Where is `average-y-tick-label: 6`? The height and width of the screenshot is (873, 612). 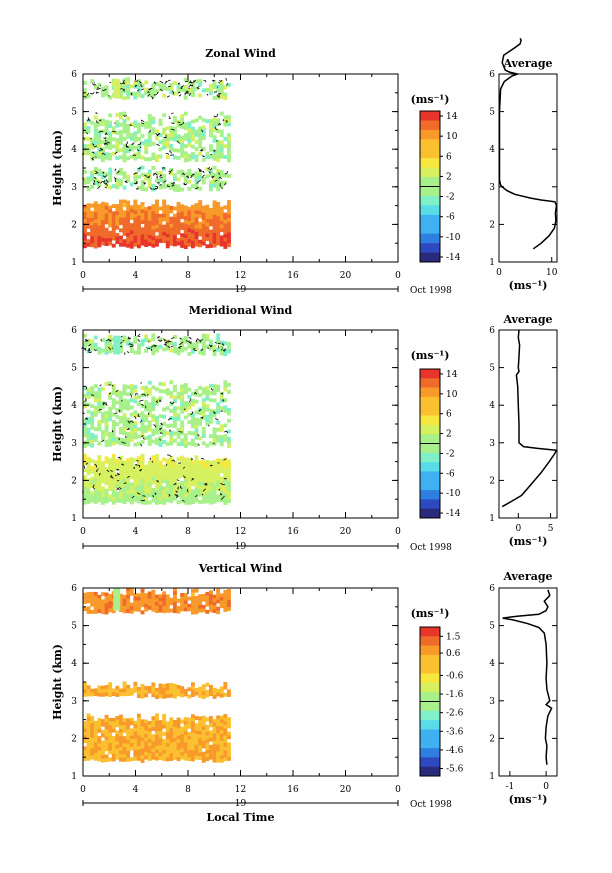 average-y-tick-label: 6 is located at coordinates (492, 75).